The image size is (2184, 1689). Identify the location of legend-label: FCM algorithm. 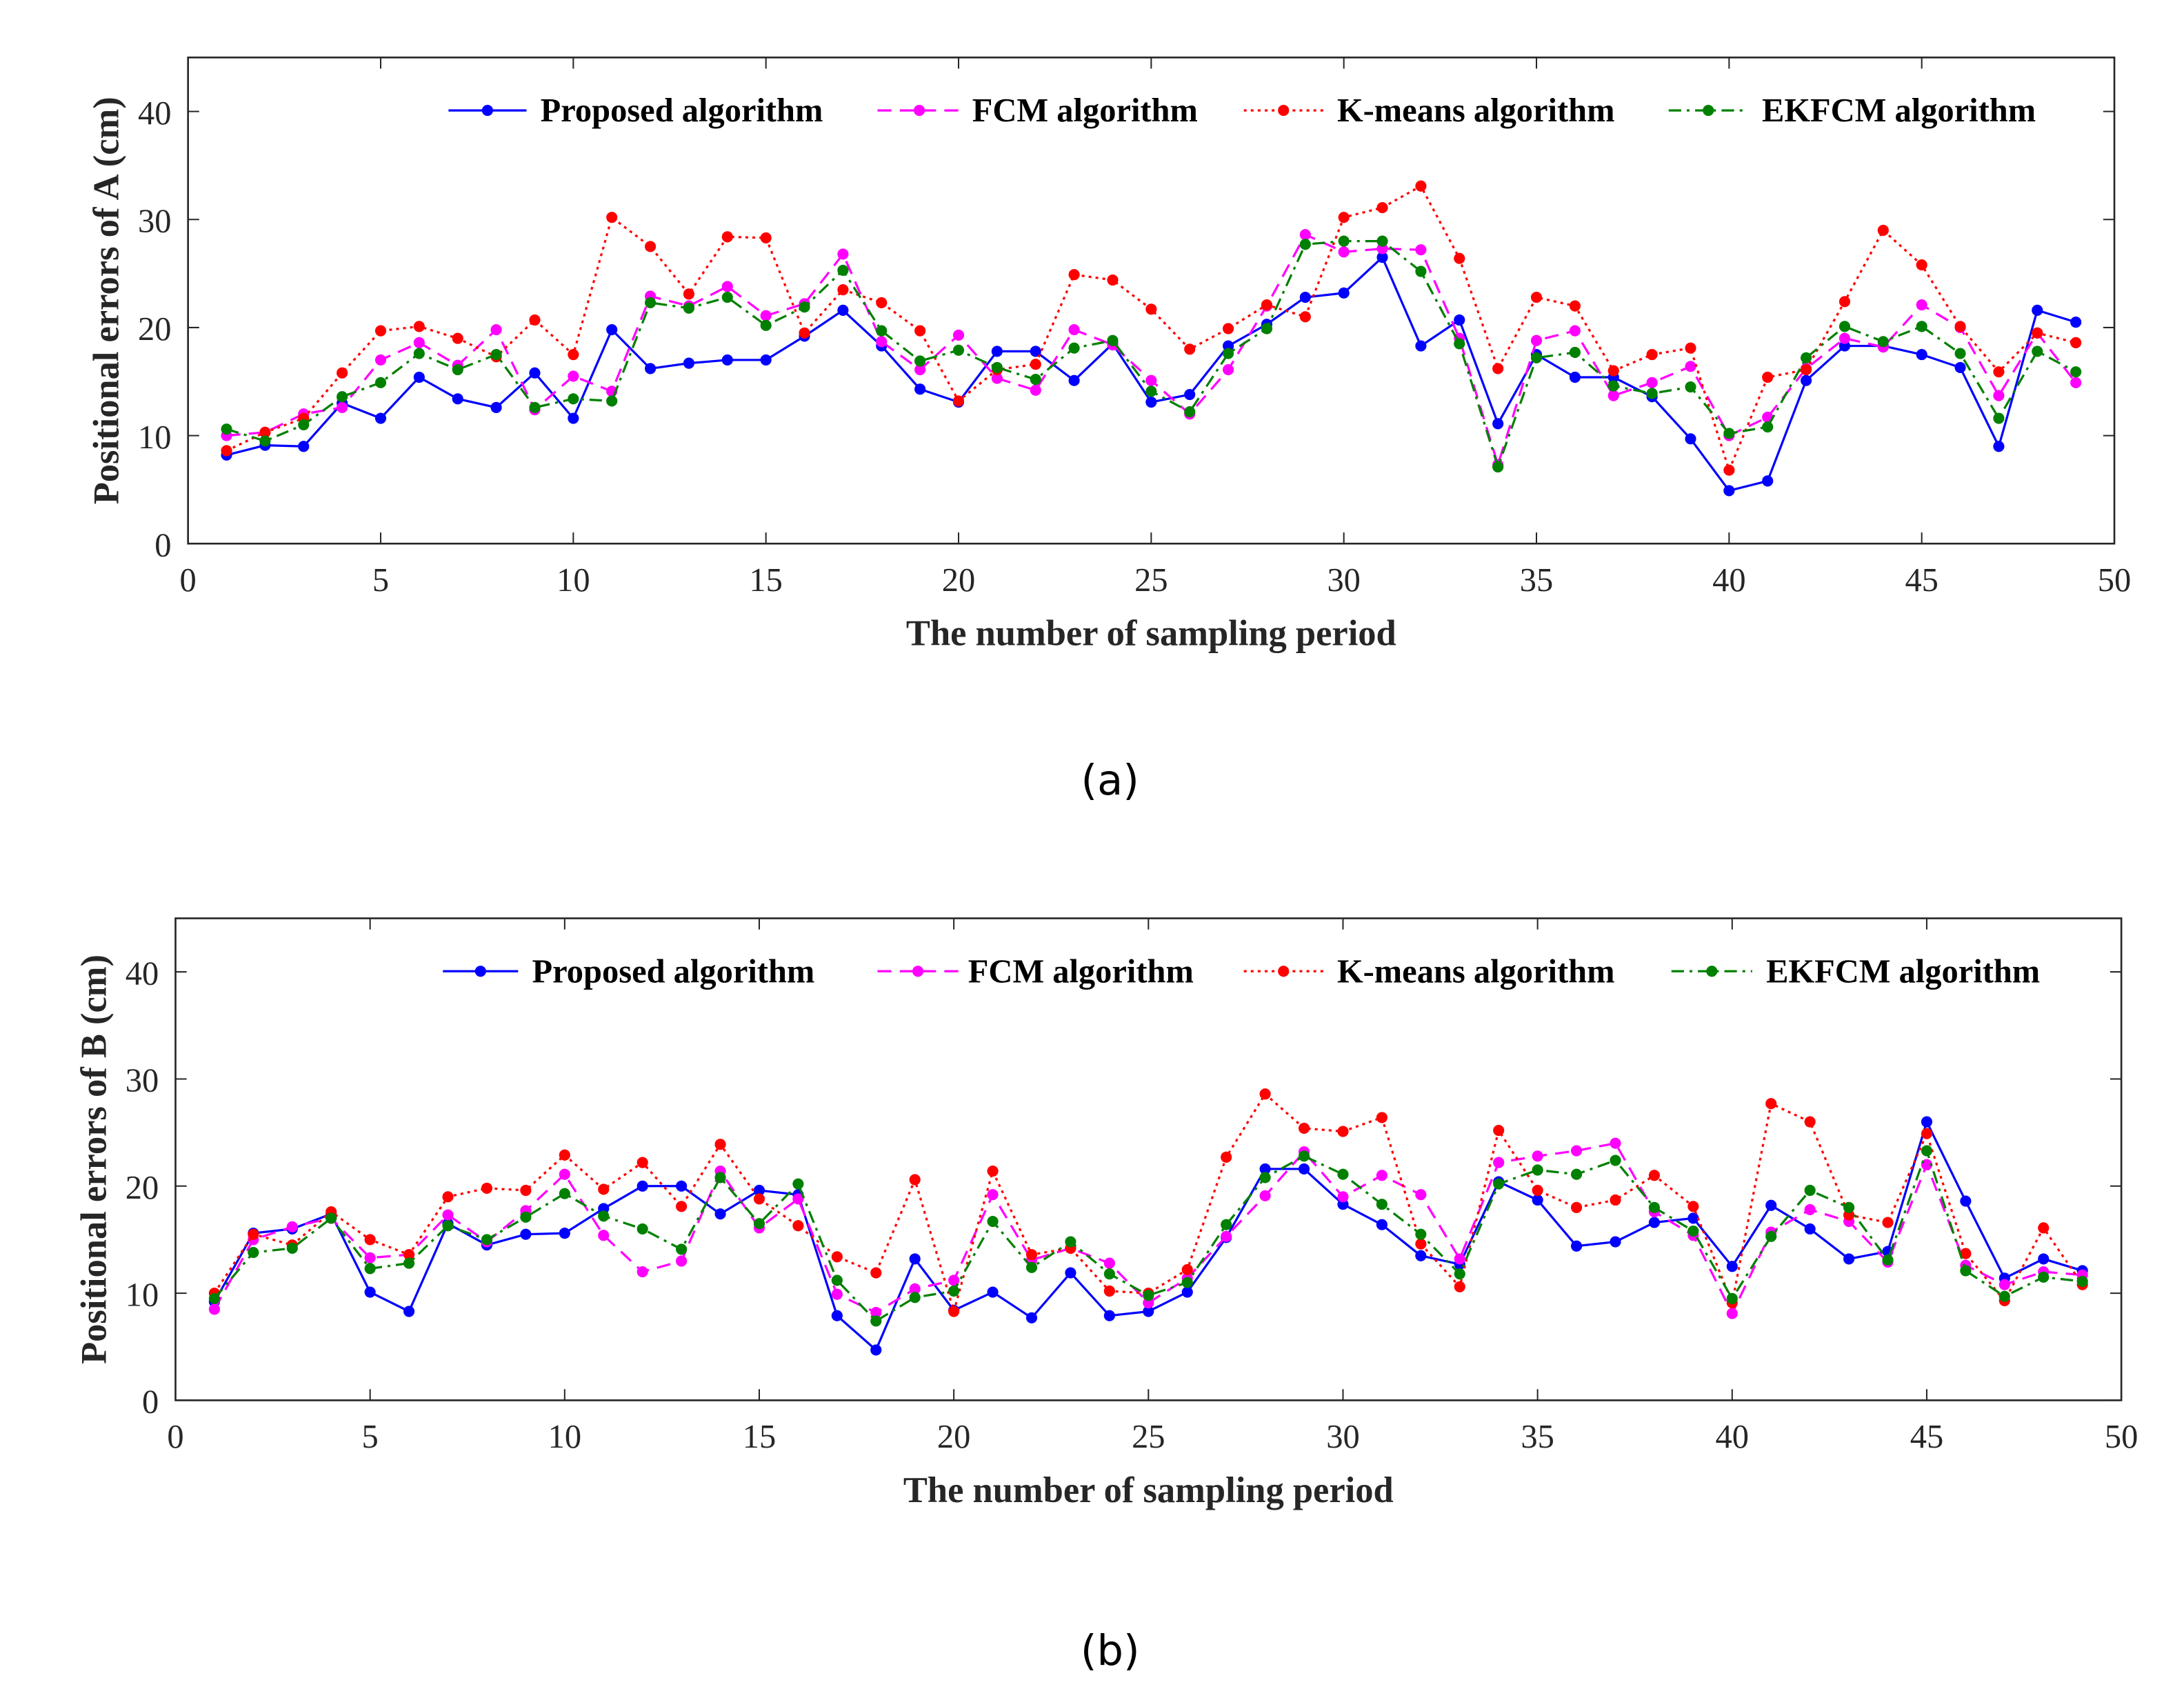
(1085, 110).